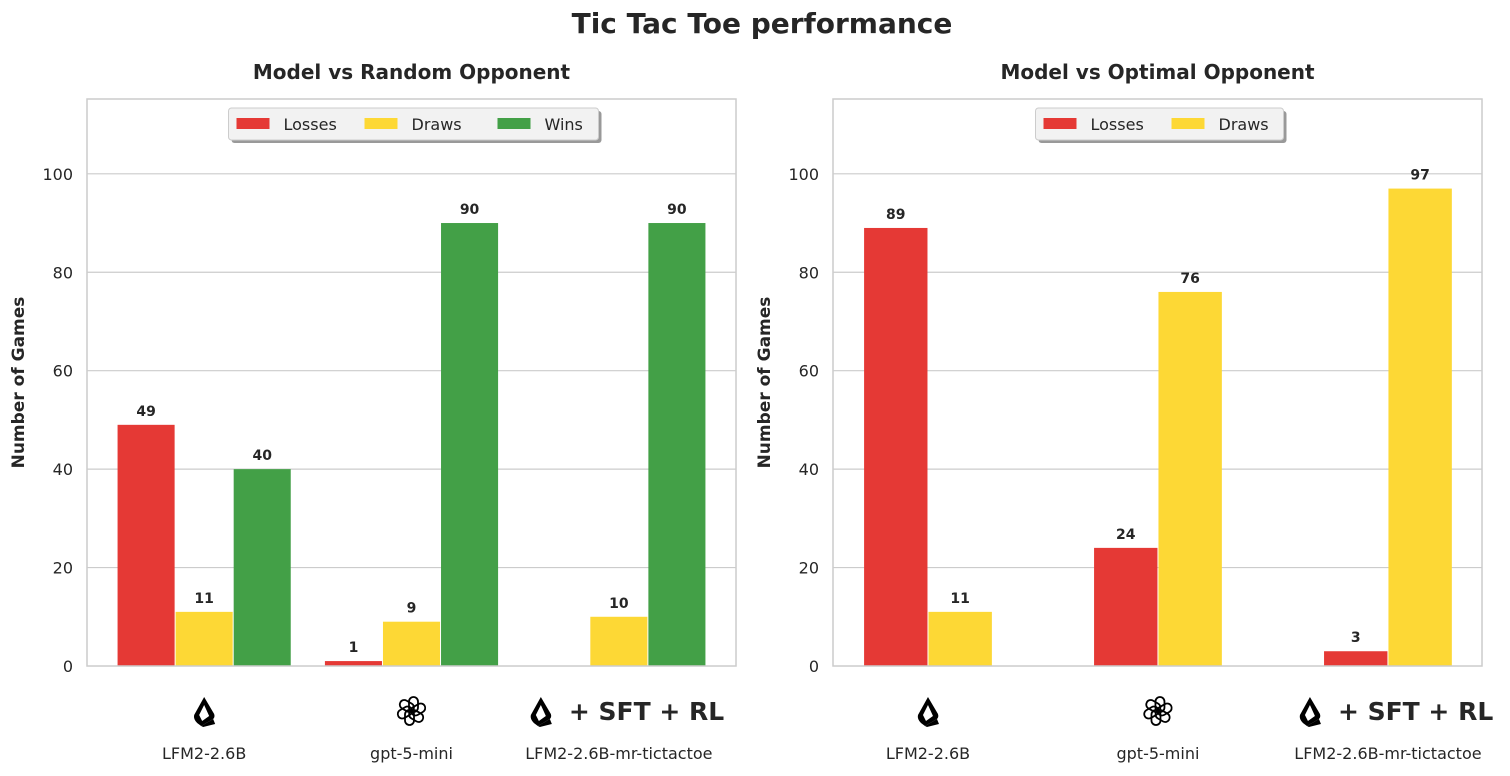  I want to click on legend-label: Wins, so click(564, 124).